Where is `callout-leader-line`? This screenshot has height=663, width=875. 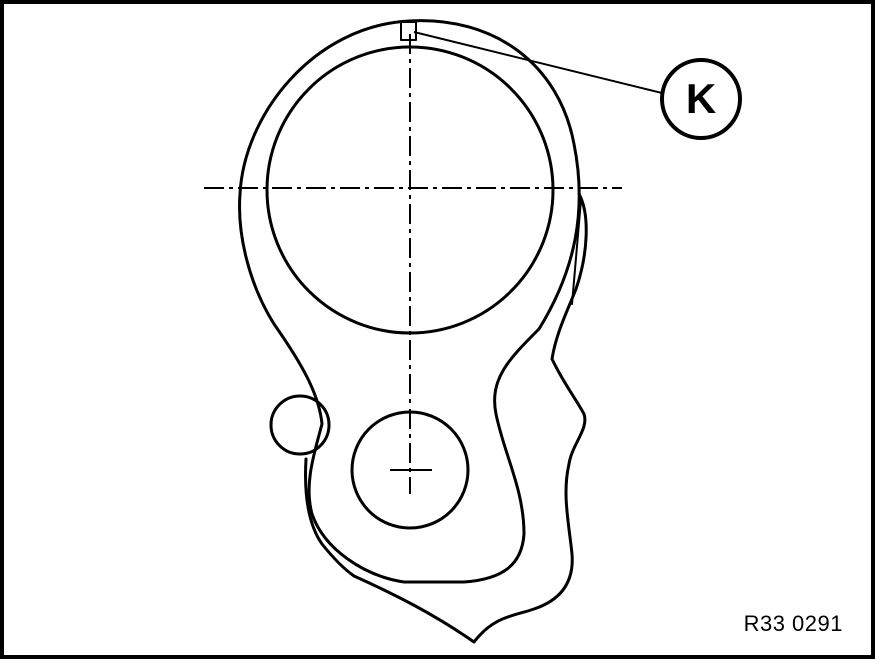 callout-leader-line is located at coordinates (540, 63).